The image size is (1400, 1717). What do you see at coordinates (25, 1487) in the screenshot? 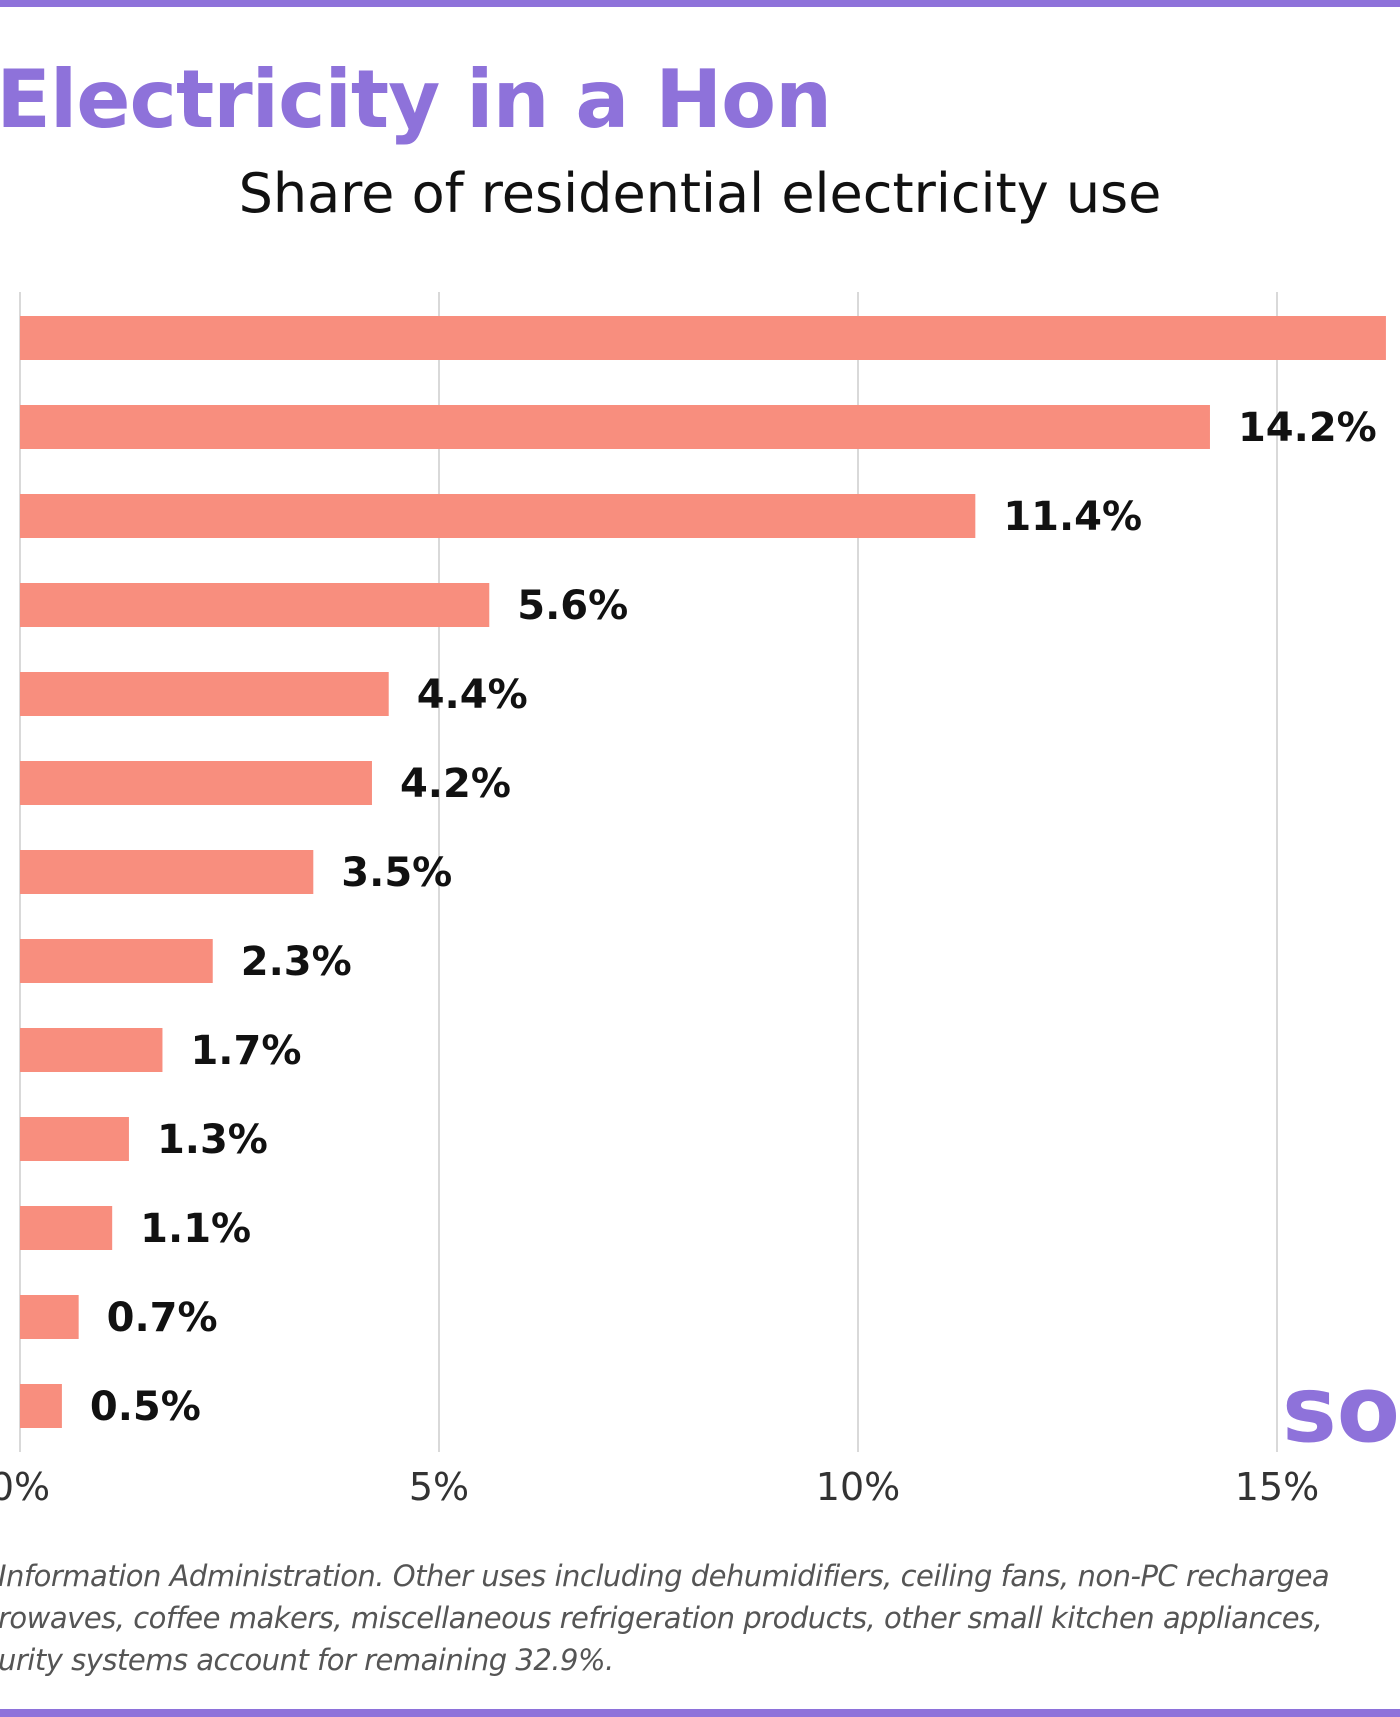
I see `x-tick-label-0: 0%` at bounding box center [25, 1487].